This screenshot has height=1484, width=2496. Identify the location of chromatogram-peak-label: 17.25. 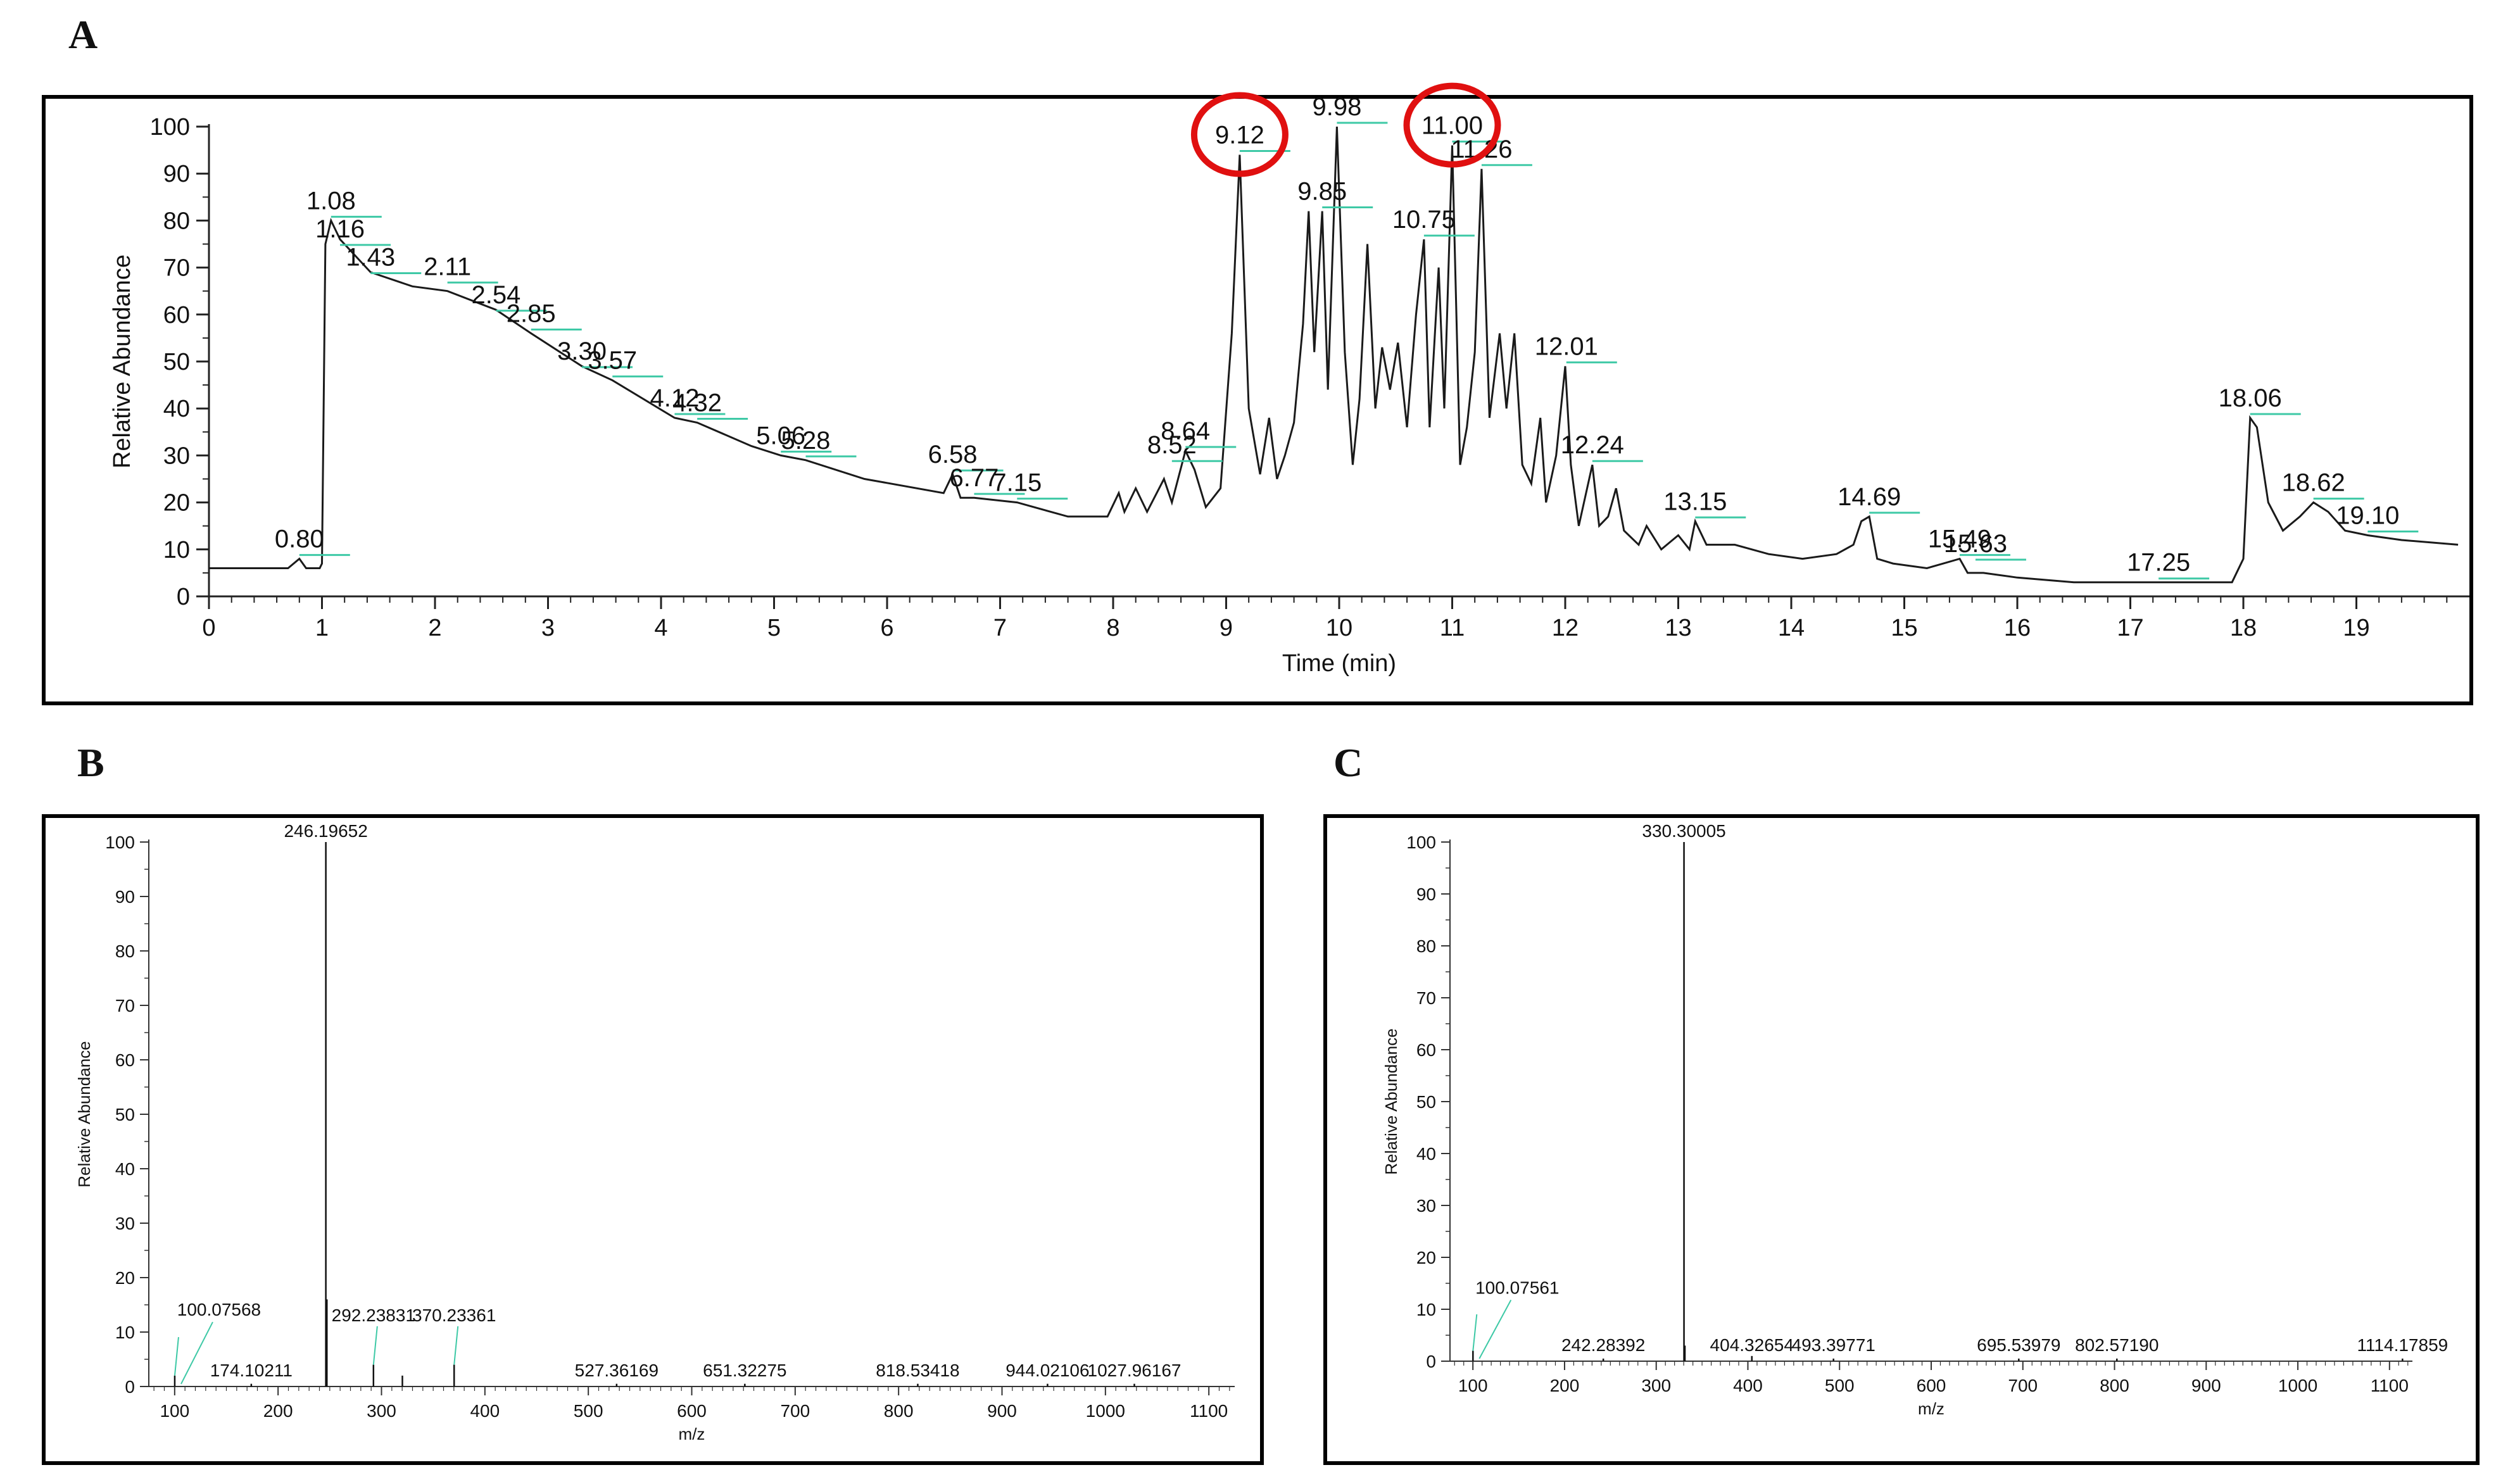
(2158, 563).